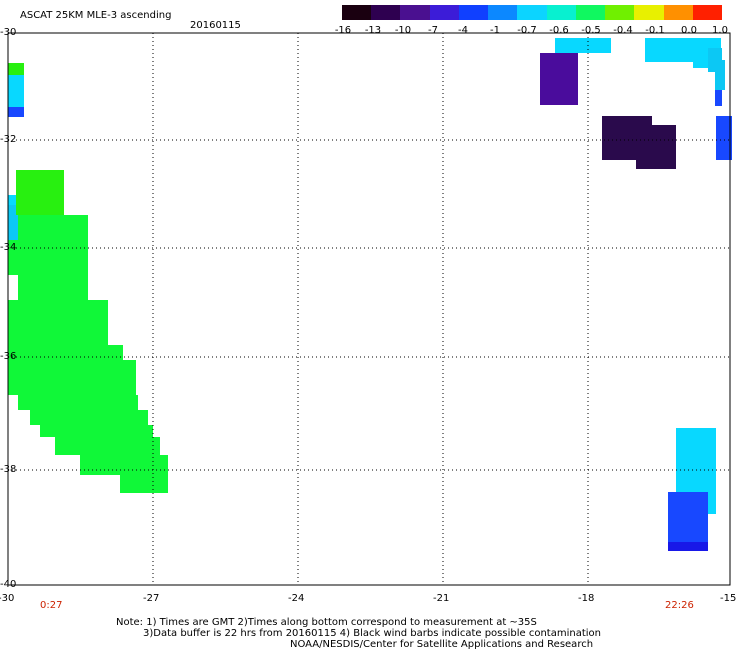 The width and height of the screenshot is (740, 651). I want to click on colorbar-tick-label: -13, so click(373, 30).